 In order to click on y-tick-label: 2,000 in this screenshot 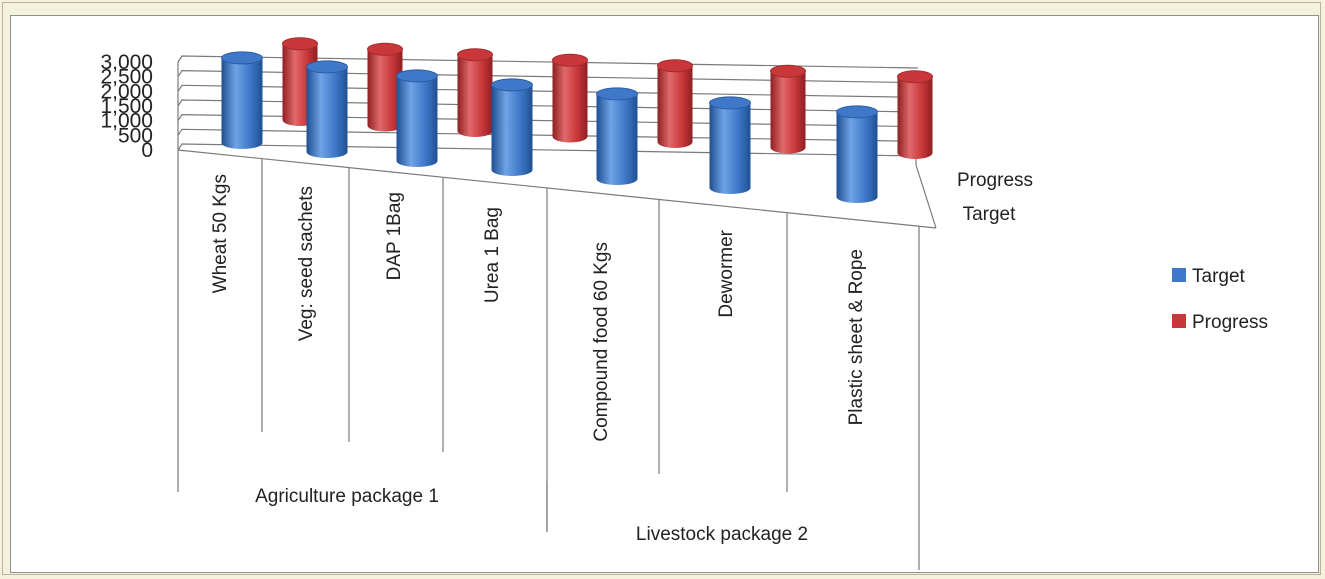, I will do `click(126, 91)`.